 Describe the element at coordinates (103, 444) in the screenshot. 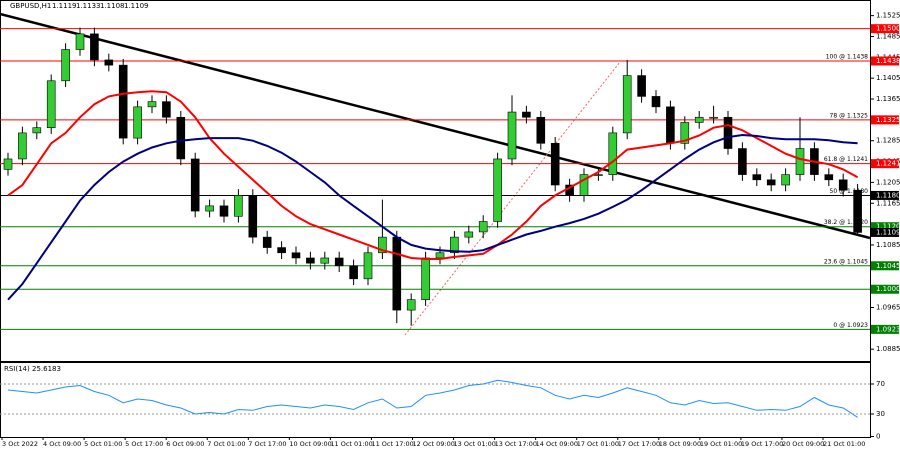

I see `x-tick-label: 5 Oct 01:00` at that location.